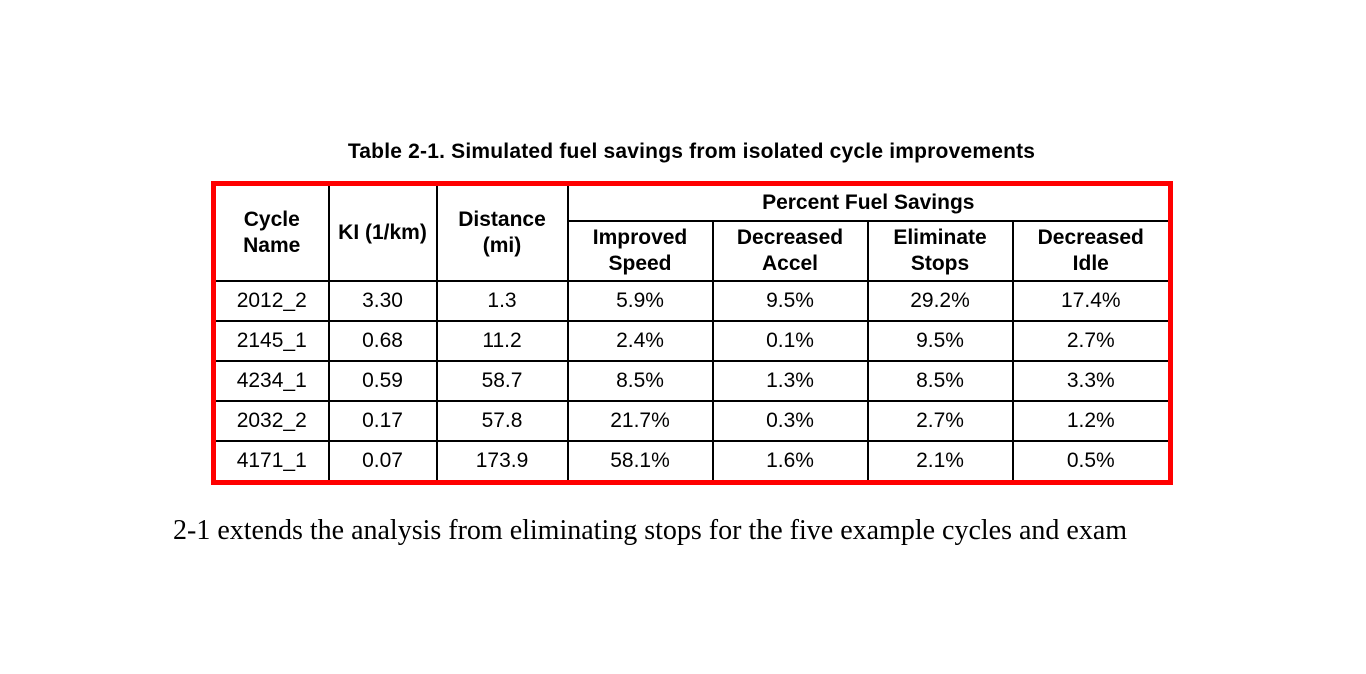 The height and width of the screenshot is (674, 1366). I want to click on cell-ki: 0.59, so click(382, 381).